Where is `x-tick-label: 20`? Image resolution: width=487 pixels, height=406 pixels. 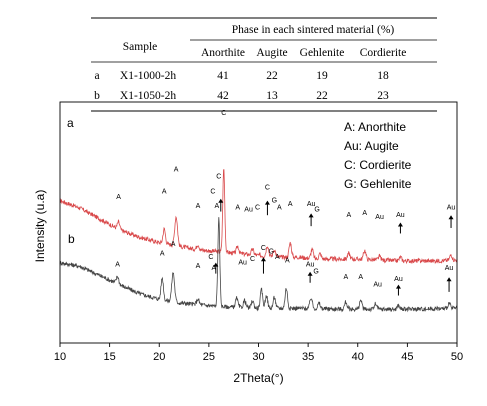
x-tick-label: 20 is located at coordinates (159, 357).